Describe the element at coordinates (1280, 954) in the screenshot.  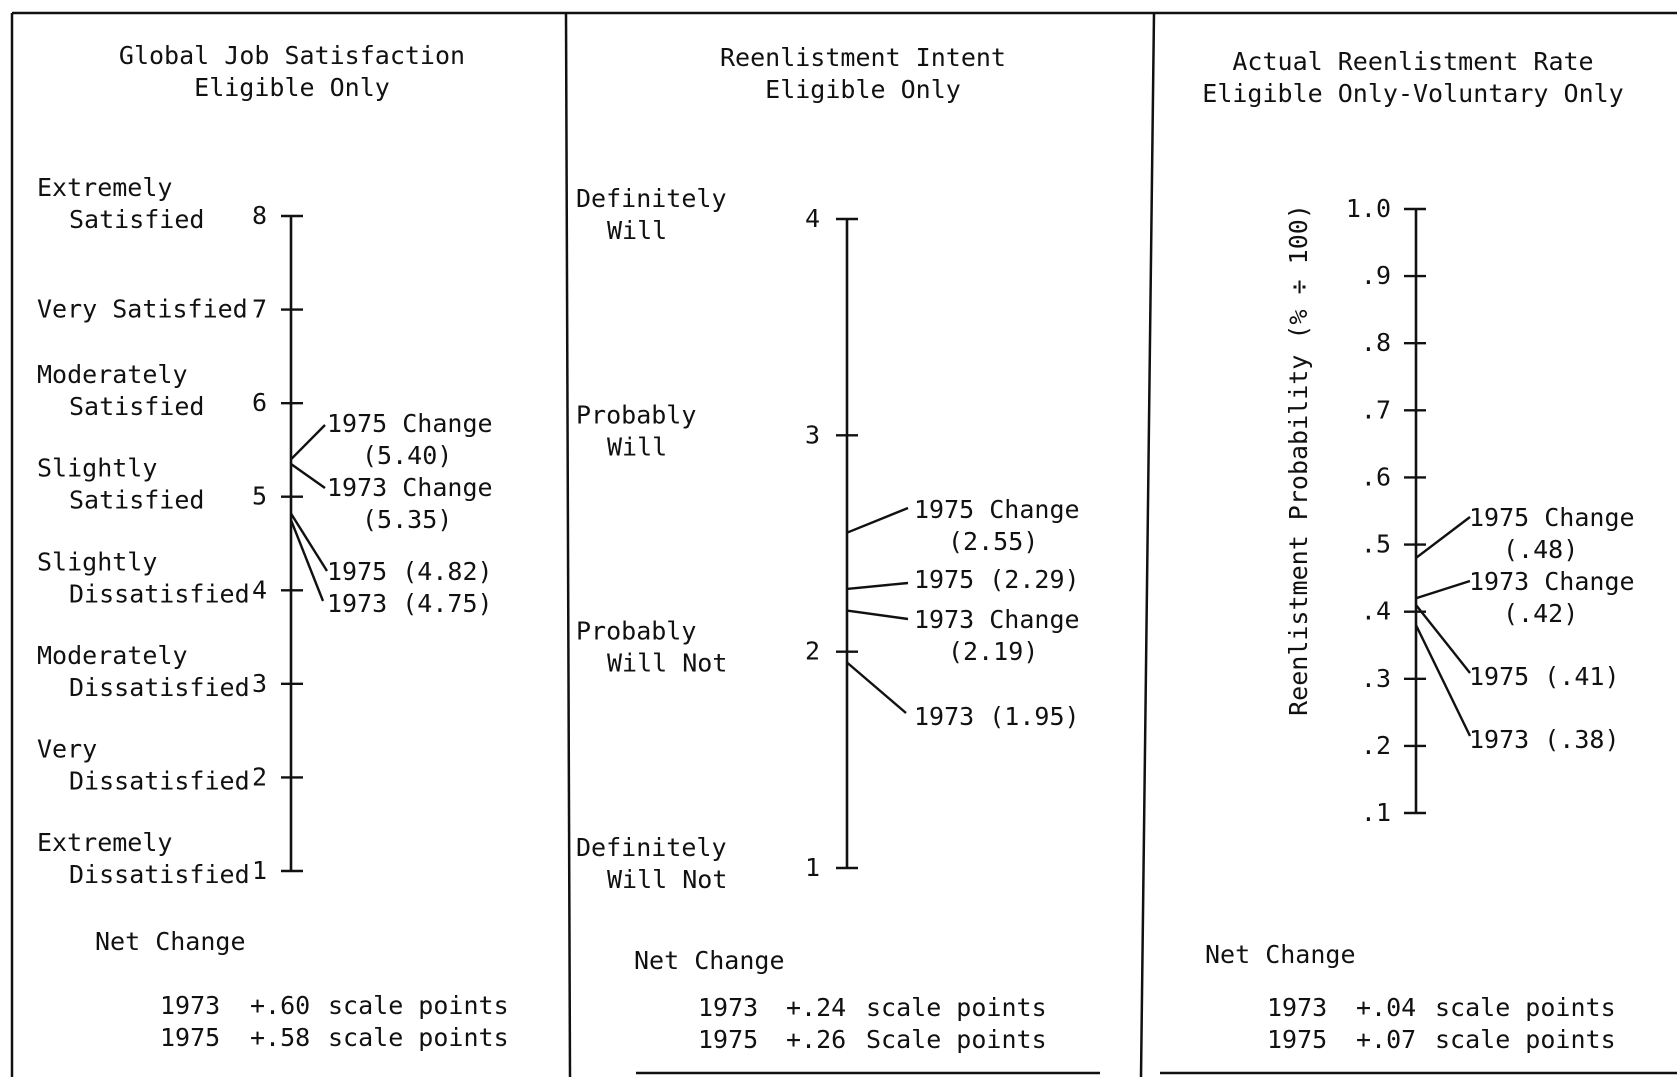
I see `panel-3-net-change-heading: Net Change` at that location.